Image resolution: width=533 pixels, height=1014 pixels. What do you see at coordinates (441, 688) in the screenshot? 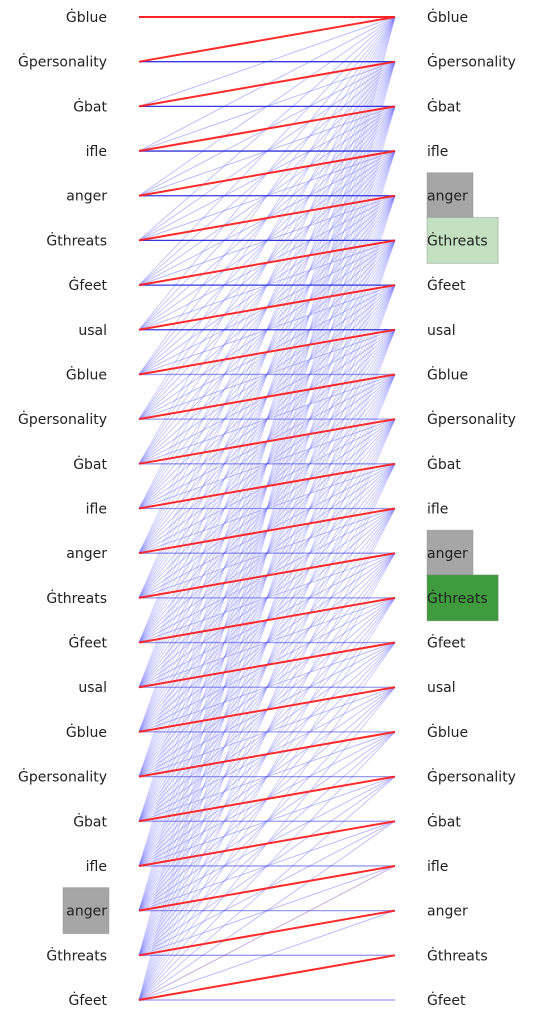
I see `right-token-label: usal` at bounding box center [441, 688].